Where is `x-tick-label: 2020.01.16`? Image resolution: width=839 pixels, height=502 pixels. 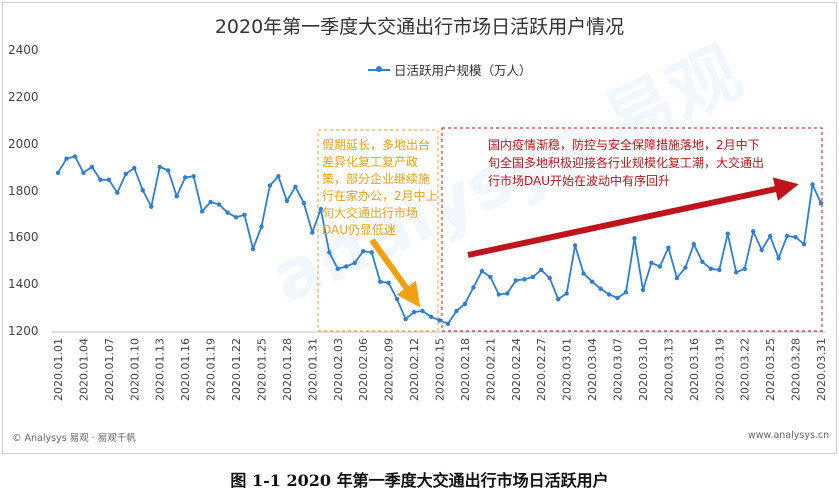
x-tick-label: 2020.01.16 is located at coordinates (185, 369).